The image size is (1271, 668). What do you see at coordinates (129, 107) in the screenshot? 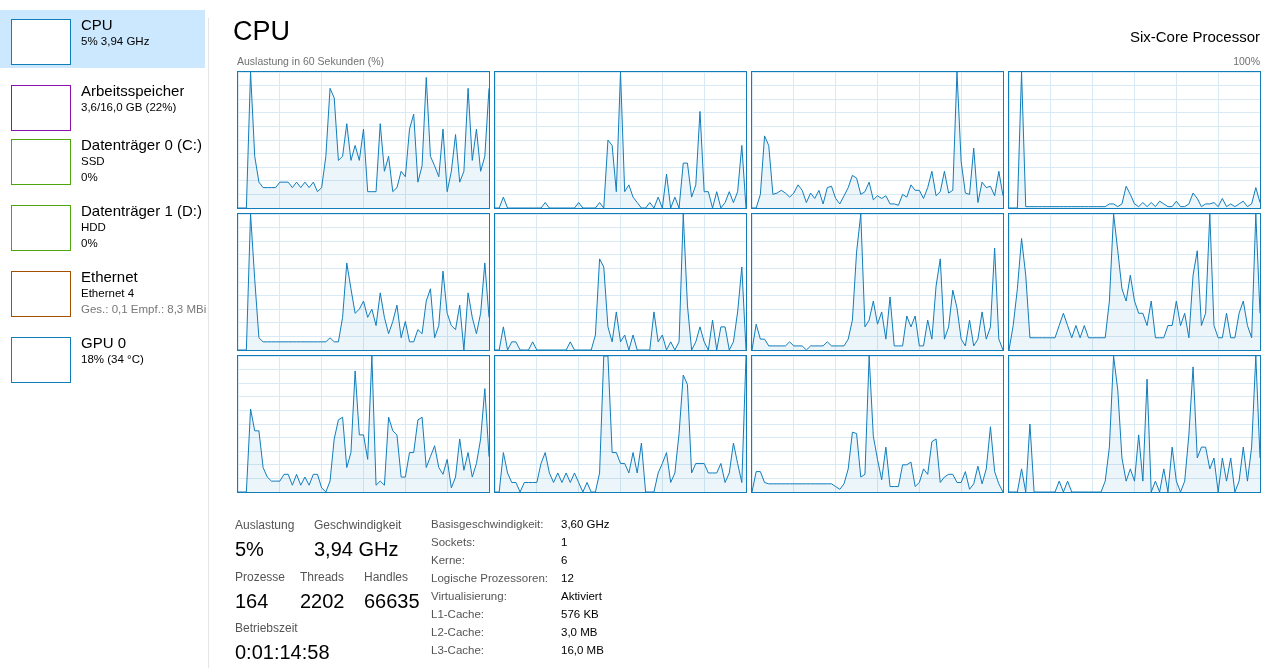
I see `text: 3,6/16,0 GB (22%)` at bounding box center [129, 107].